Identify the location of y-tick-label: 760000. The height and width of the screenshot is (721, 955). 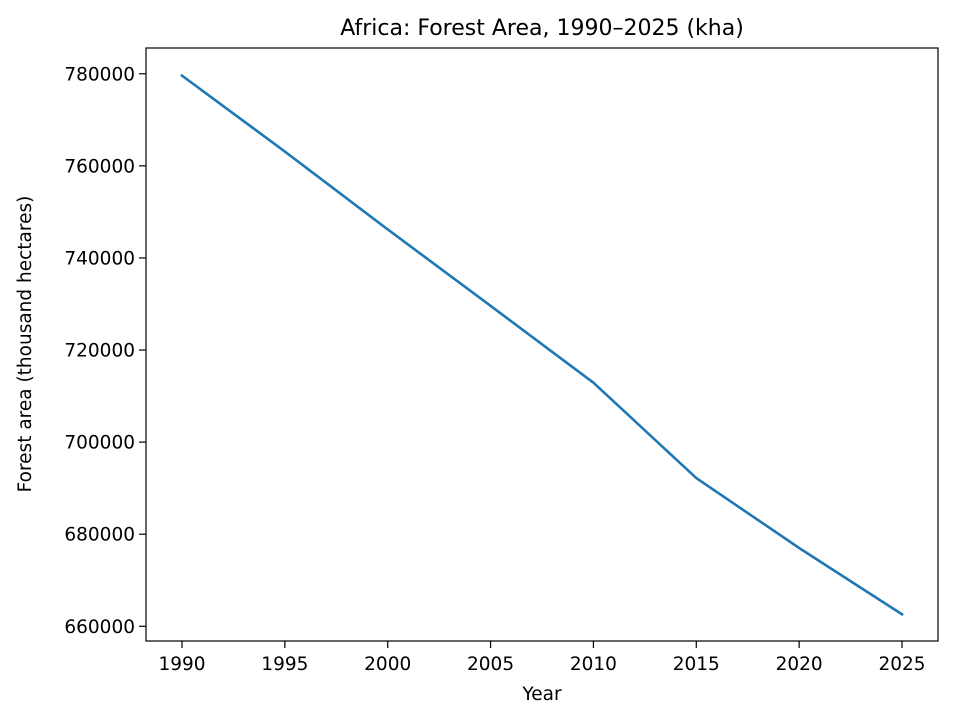
(99, 166).